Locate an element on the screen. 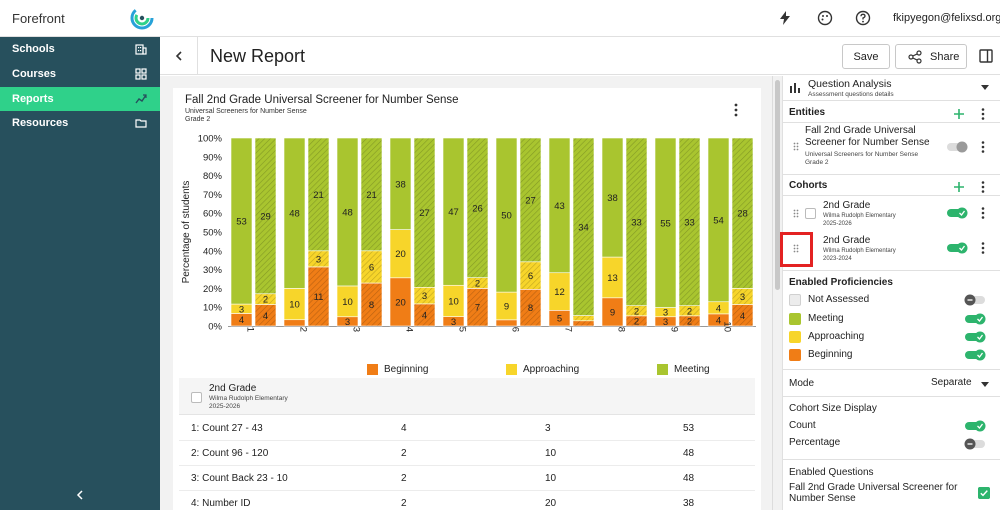 Image resolution: width=1000 pixels, height=510 pixels. card-menu-icon is located at coordinates (736, 110).